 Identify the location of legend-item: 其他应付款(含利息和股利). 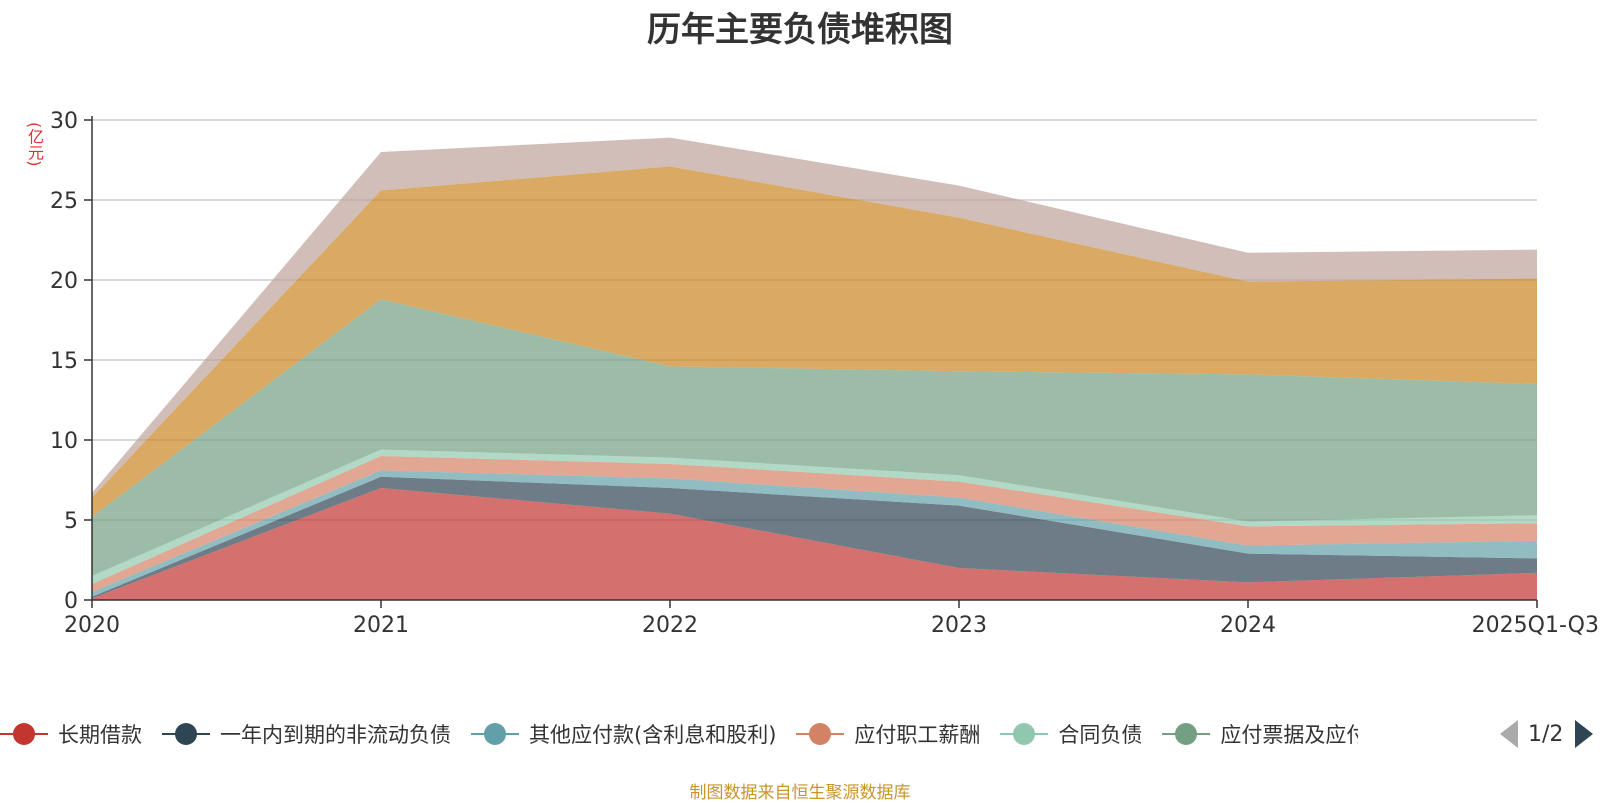
(623, 734).